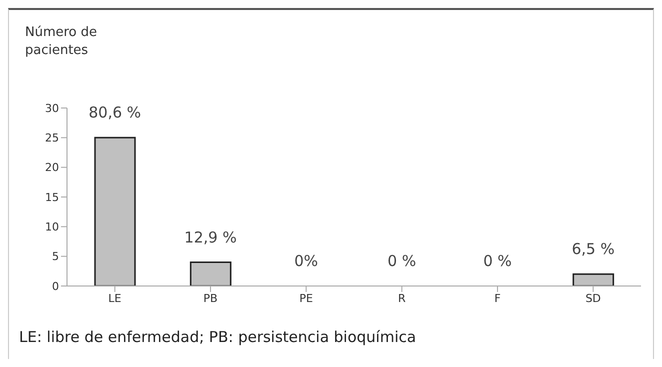 The width and height of the screenshot is (662, 367). Describe the element at coordinates (210, 298) in the screenshot. I see `x-tick-label: PB` at that location.